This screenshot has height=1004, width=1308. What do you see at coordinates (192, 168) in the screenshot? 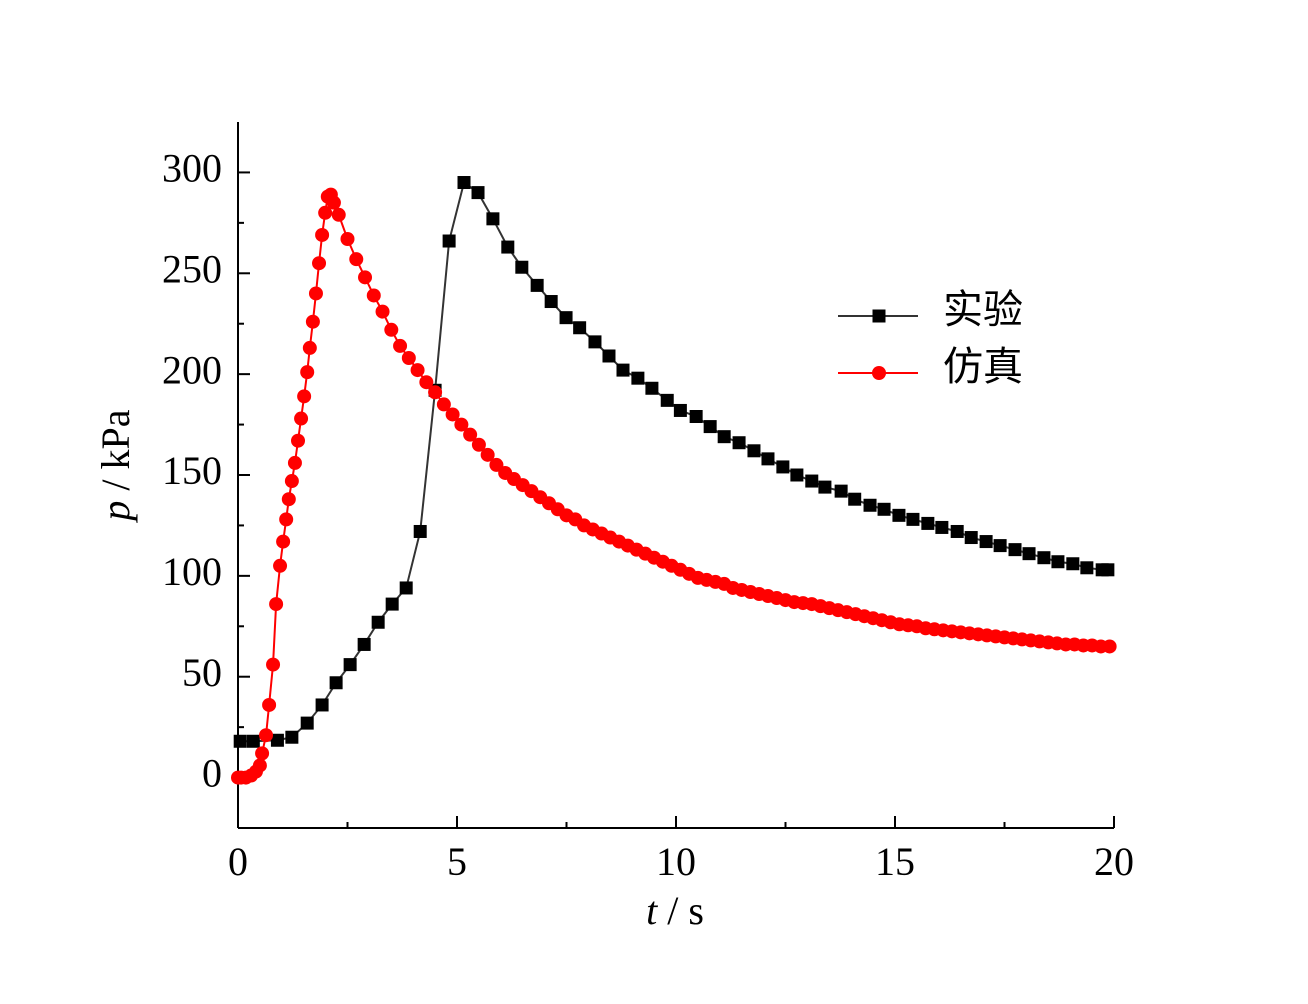
I see `y-tick-label: 300` at bounding box center [192, 168].